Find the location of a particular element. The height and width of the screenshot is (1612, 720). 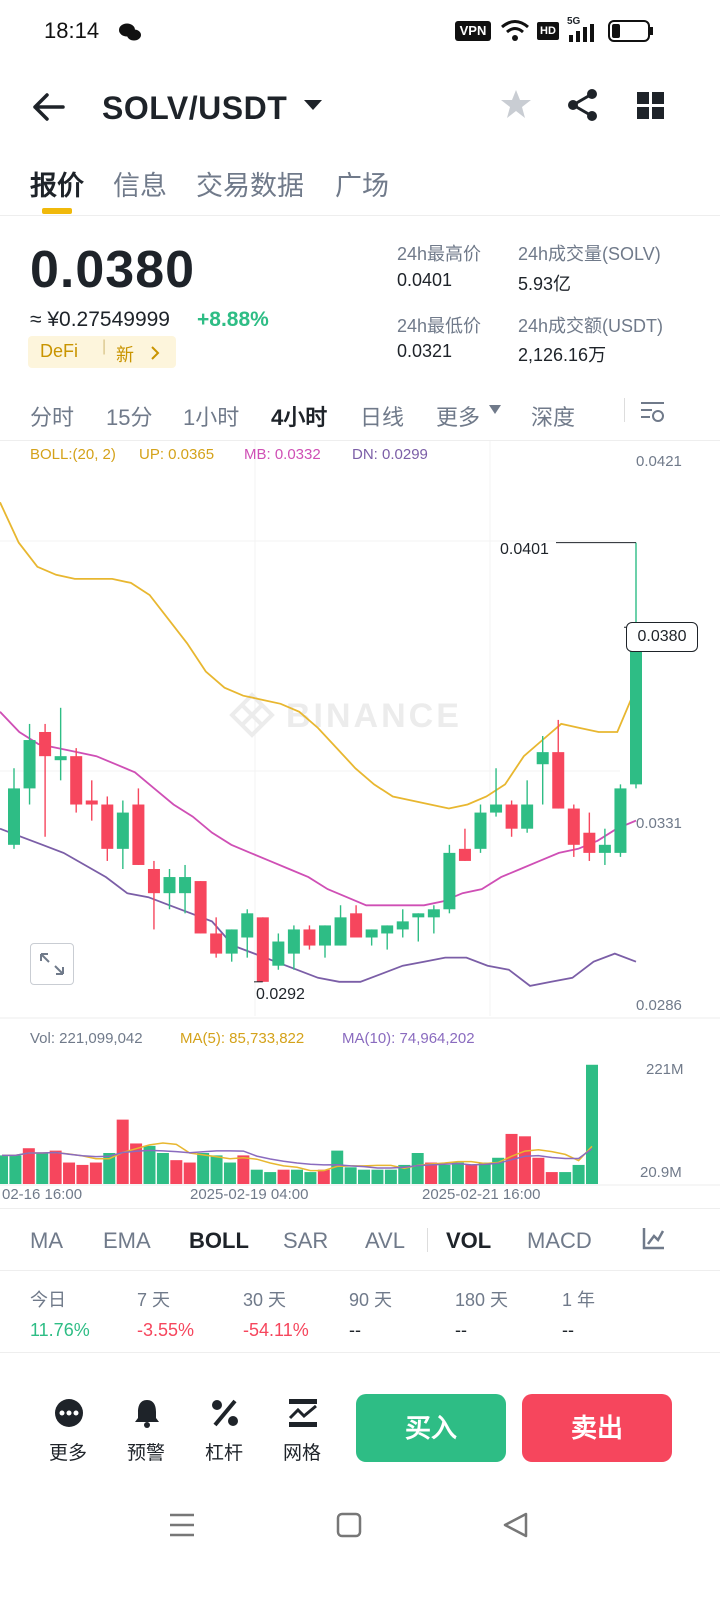

tab-quote: 报价 is located at coordinates (57, 186).